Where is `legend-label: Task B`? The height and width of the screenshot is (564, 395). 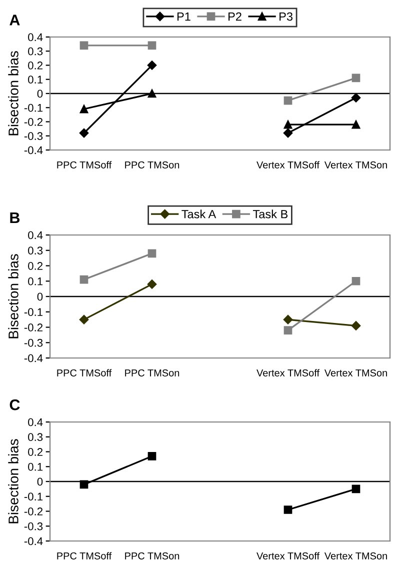 legend-label: Task B is located at coordinates (270, 214).